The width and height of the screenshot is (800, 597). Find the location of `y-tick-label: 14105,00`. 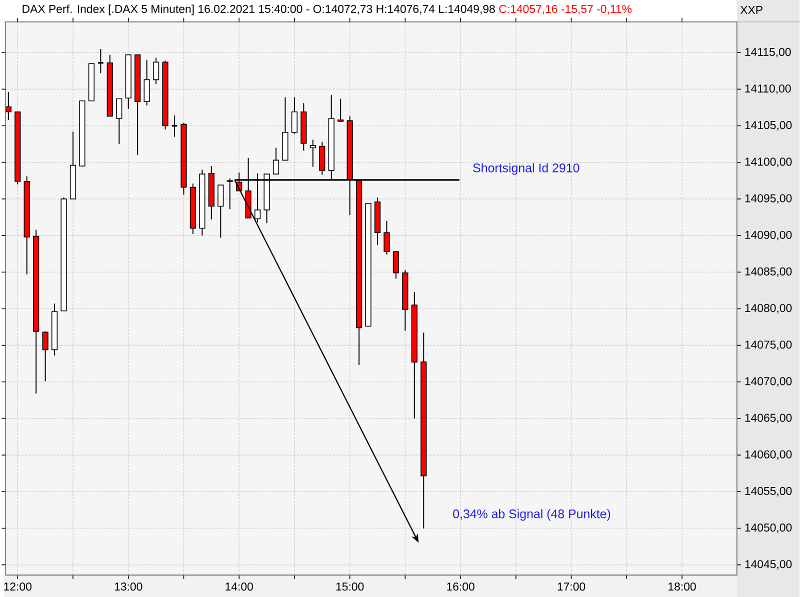

y-tick-label: 14105,00 is located at coordinates (768, 126).